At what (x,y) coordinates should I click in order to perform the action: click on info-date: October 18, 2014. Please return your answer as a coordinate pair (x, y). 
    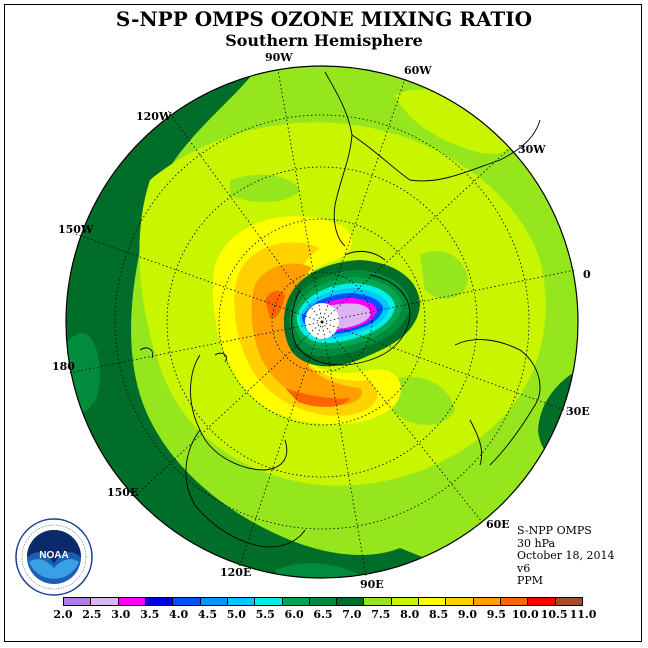
    Looking at the image, I should click on (566, 555).